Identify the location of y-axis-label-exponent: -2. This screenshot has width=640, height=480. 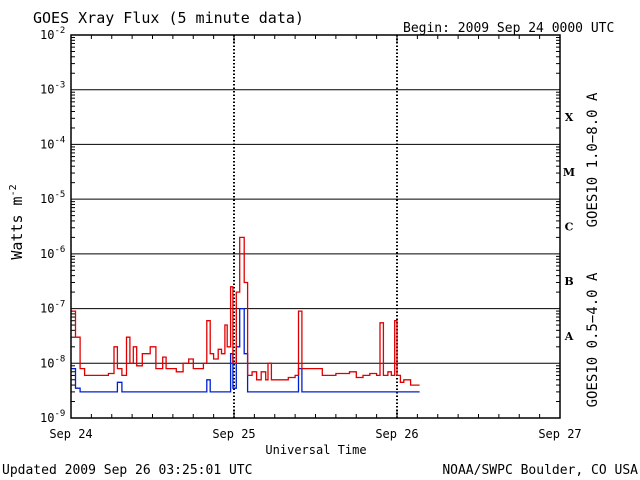
(13, 190).